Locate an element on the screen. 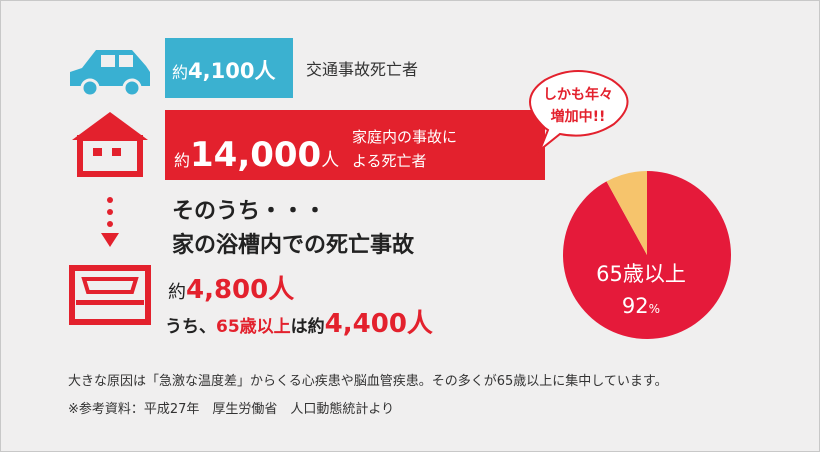  home-count: 約14,000人 is located at coordinates (256, 155).